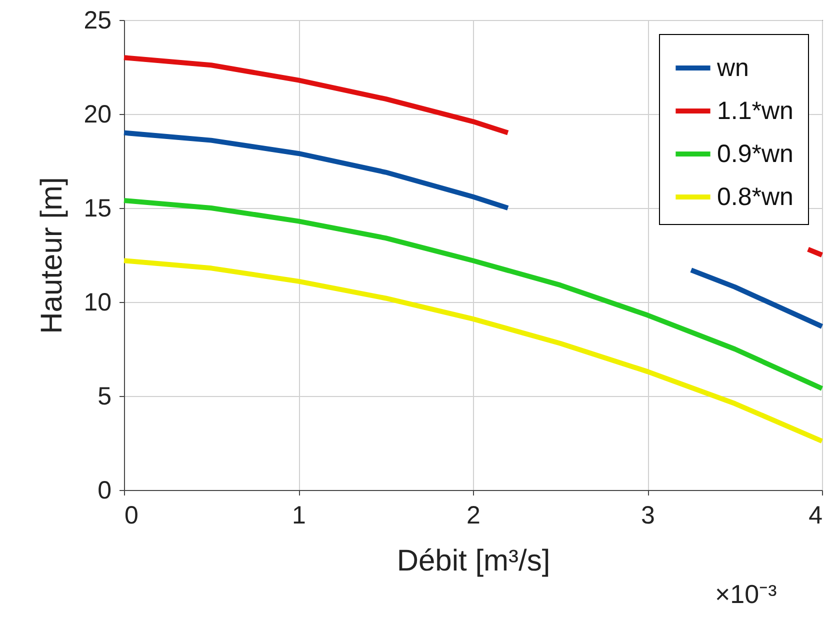  Describe the element at coordinates (131, 516) in the screenshot. I see `x-tick-label: 0` at that location.